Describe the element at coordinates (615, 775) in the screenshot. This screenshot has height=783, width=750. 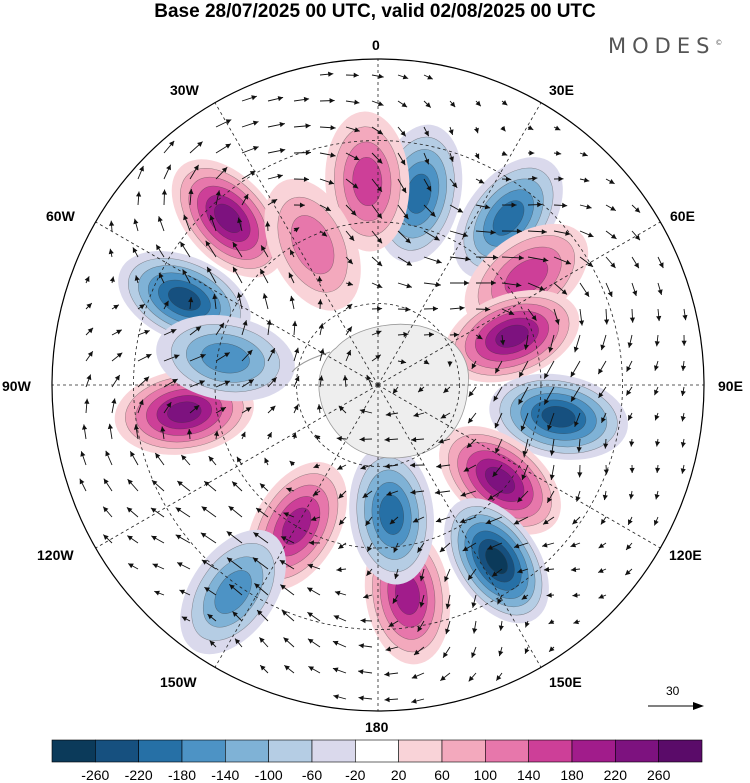
I see `colorbar-tick-label: 220` at that location.